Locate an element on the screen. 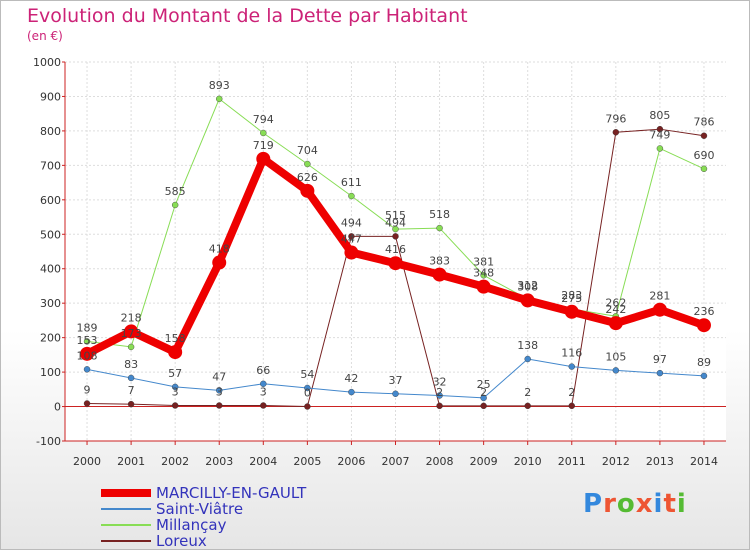  x-tick-label: 2001 is located at coordinates (131, 461).